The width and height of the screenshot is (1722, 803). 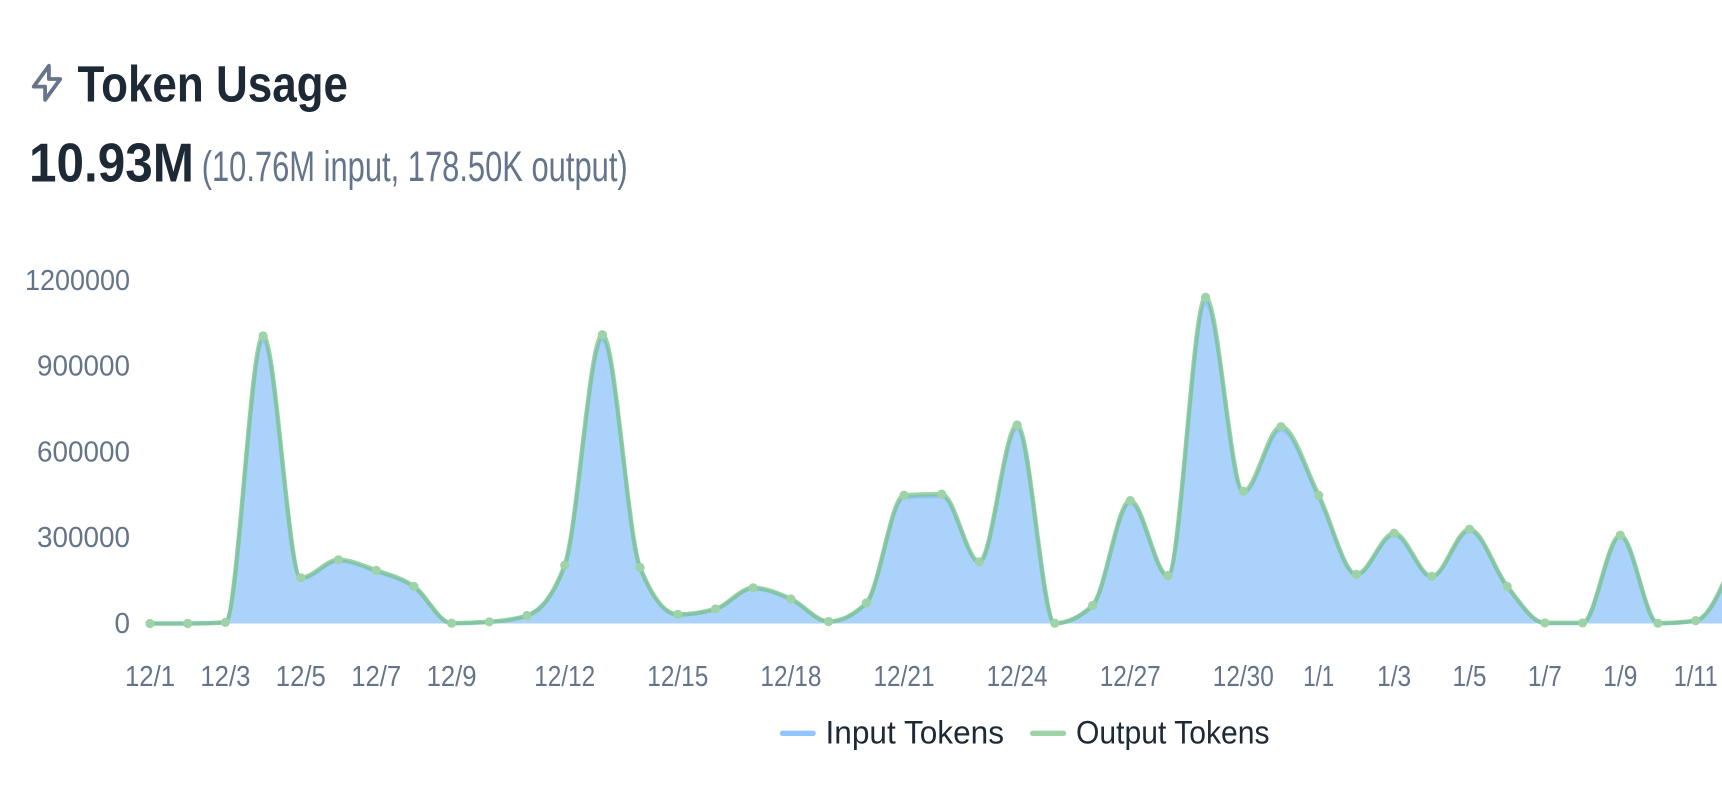 What do you see at coordinates (123, 624) in the screenshot?
I see `svg-text: 0` at bounding box center [123, 624].